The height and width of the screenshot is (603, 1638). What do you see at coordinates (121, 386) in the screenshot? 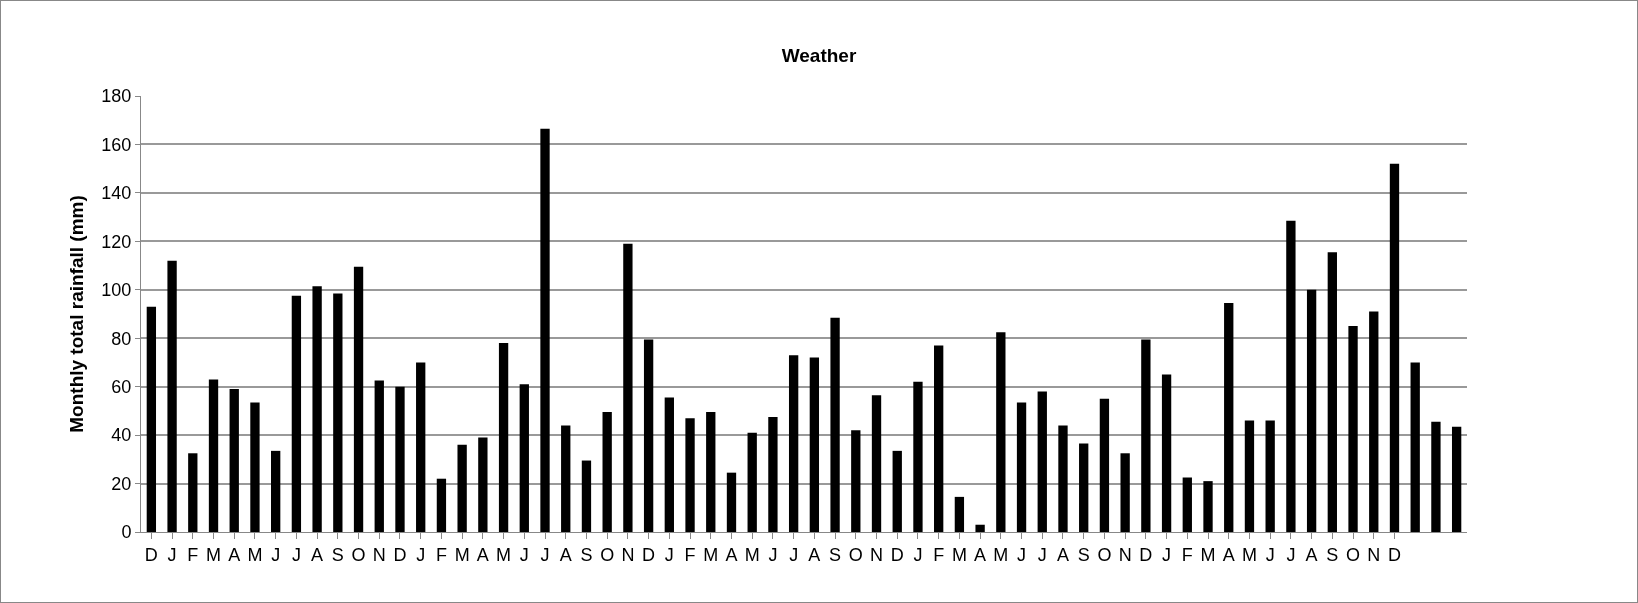
I see `y-tick-label: 60` at bounding box center [121, 386].